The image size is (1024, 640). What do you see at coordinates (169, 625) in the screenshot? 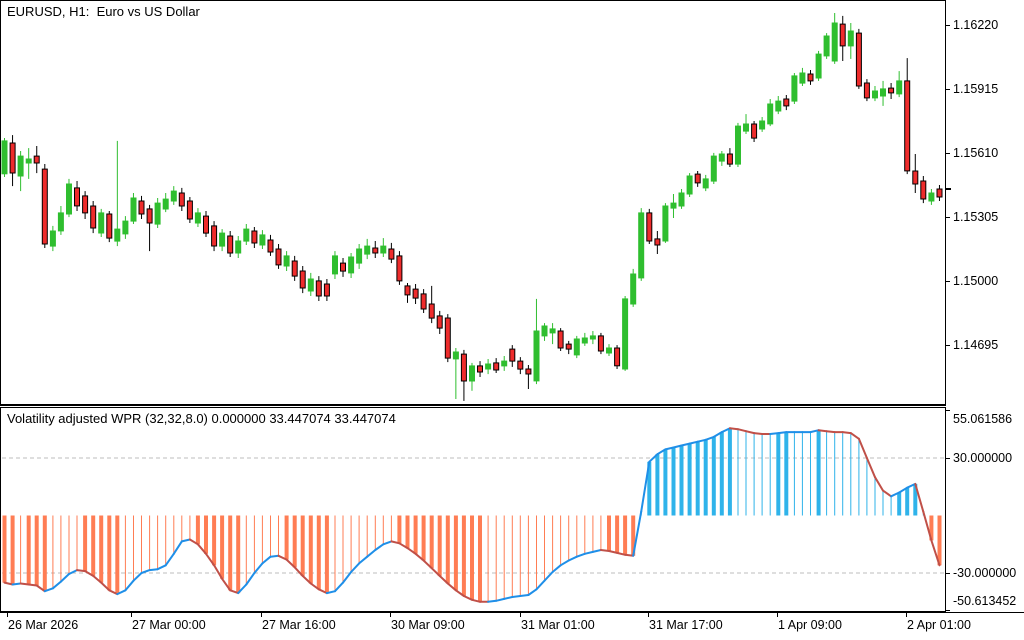
I see `time-axis-label: 27 Mar 00:00` at bounding box center [169, 625].